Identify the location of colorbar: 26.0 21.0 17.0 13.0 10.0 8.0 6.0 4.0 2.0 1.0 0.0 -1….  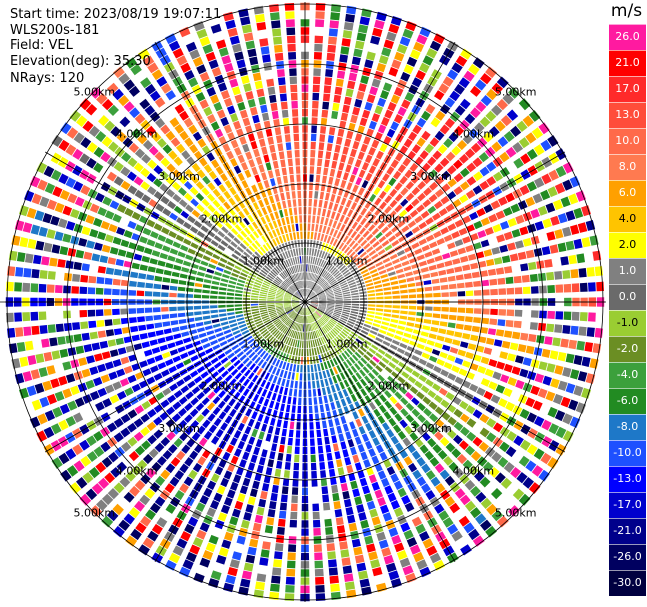
(627, 310).